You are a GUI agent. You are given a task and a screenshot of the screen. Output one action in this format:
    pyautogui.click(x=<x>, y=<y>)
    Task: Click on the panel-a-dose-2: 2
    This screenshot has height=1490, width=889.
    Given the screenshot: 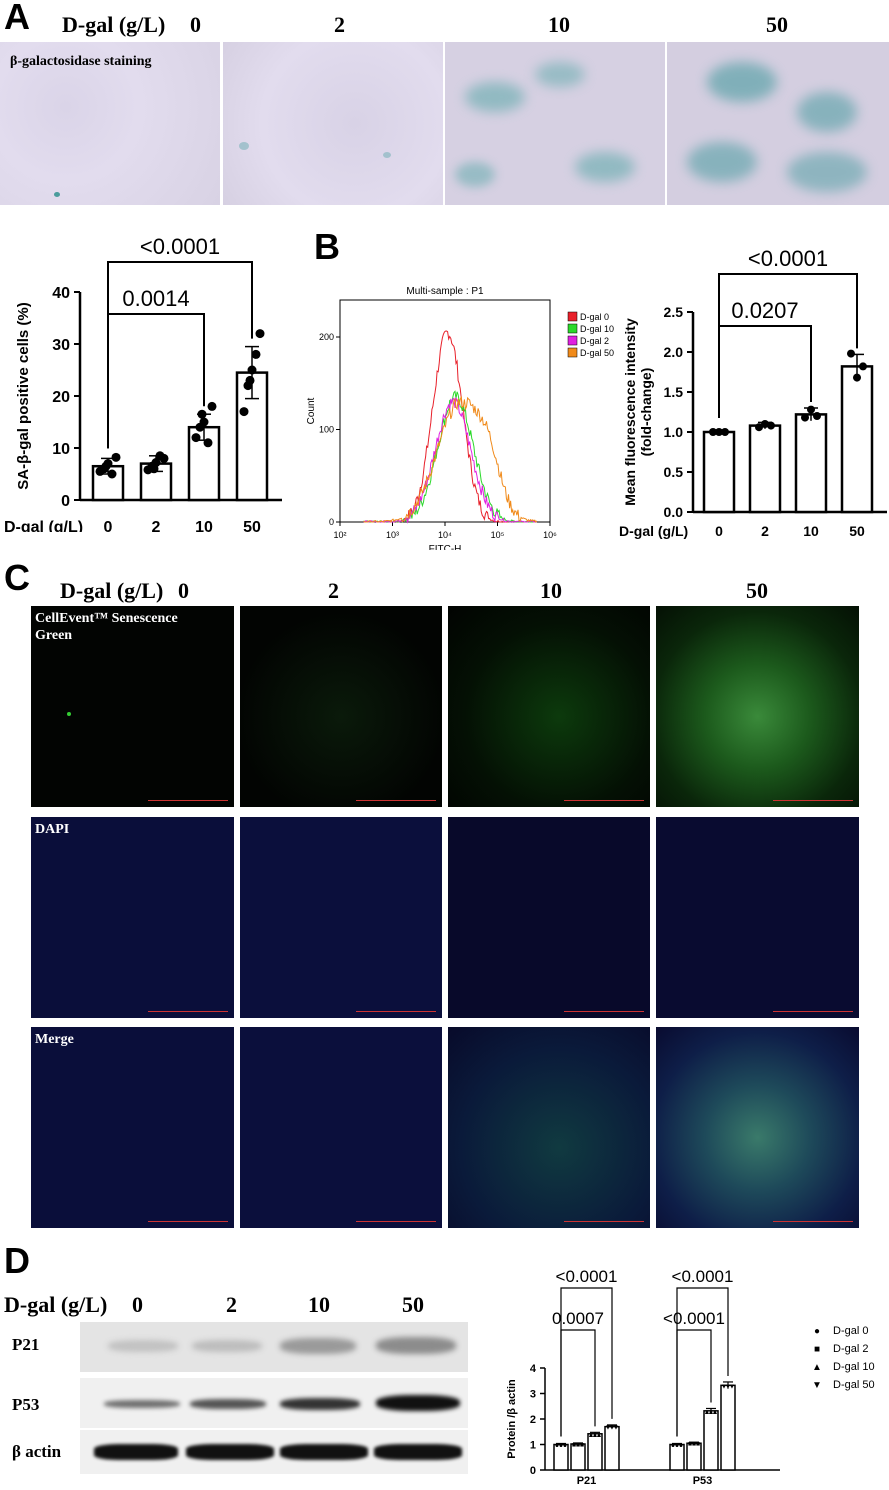 What is the action you would take?
    pyautogui.click(x=339, y=24)
    